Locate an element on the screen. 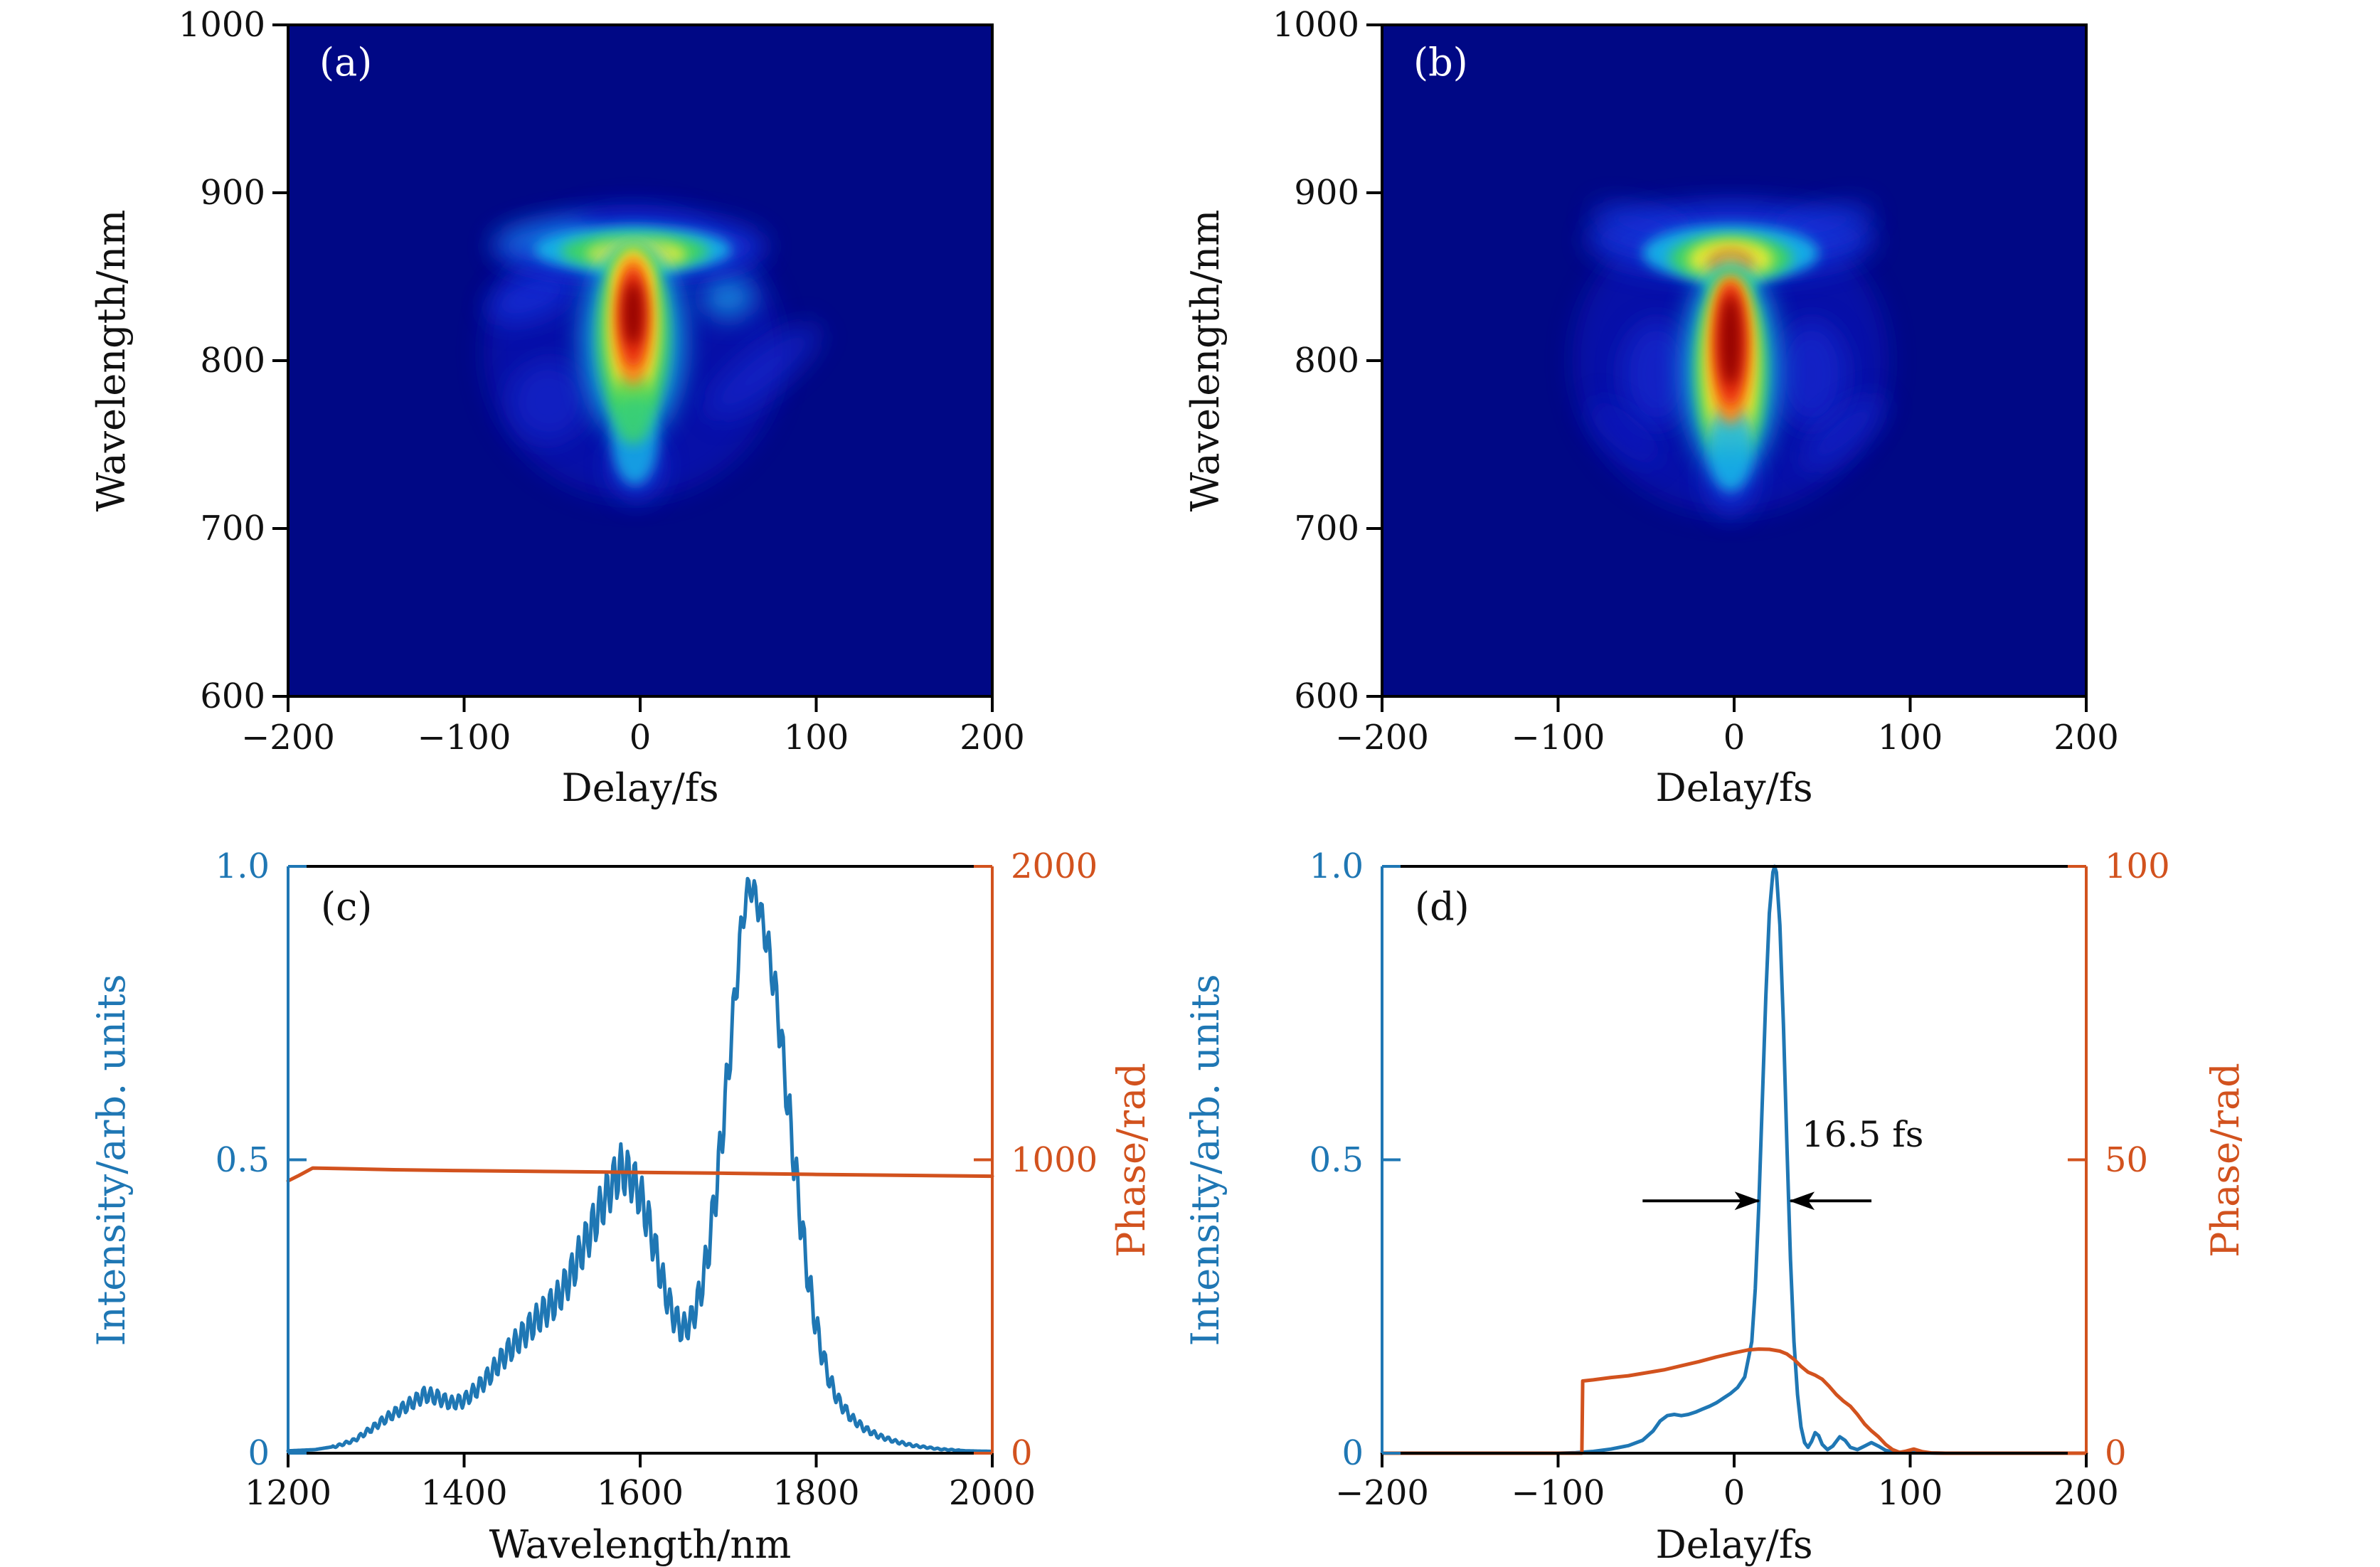  spectrum-and-phase-plot is located at coordinates (640, 1166).